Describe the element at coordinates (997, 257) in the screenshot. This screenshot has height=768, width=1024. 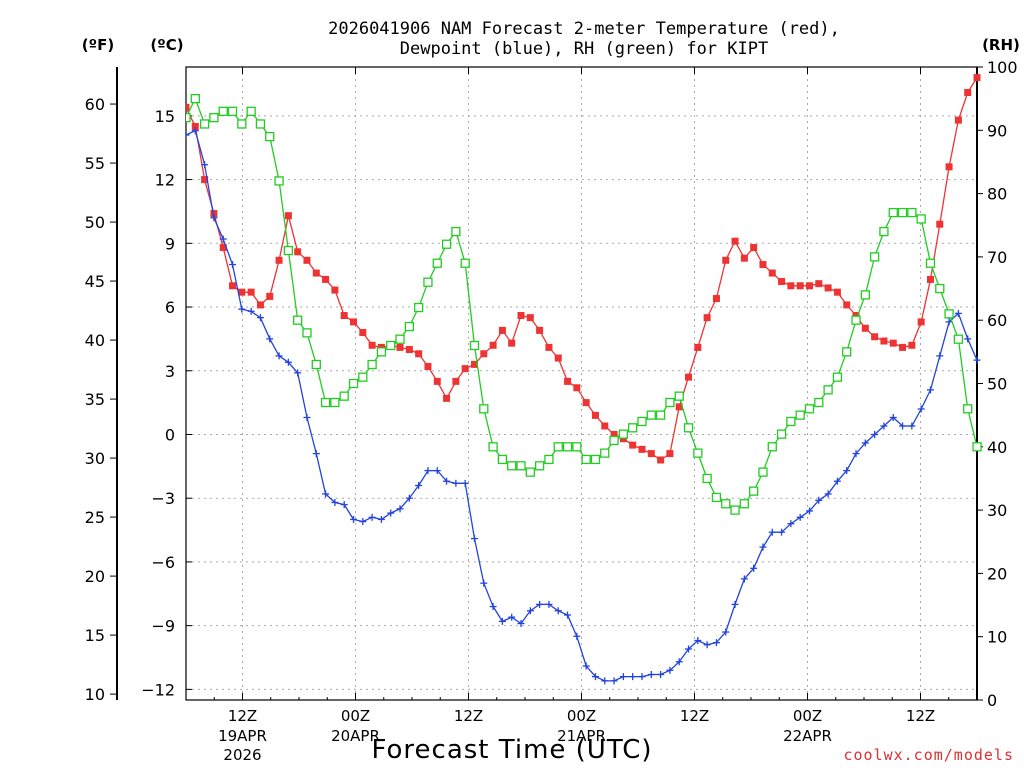
I see `rh-tick-label: 70` at that location.